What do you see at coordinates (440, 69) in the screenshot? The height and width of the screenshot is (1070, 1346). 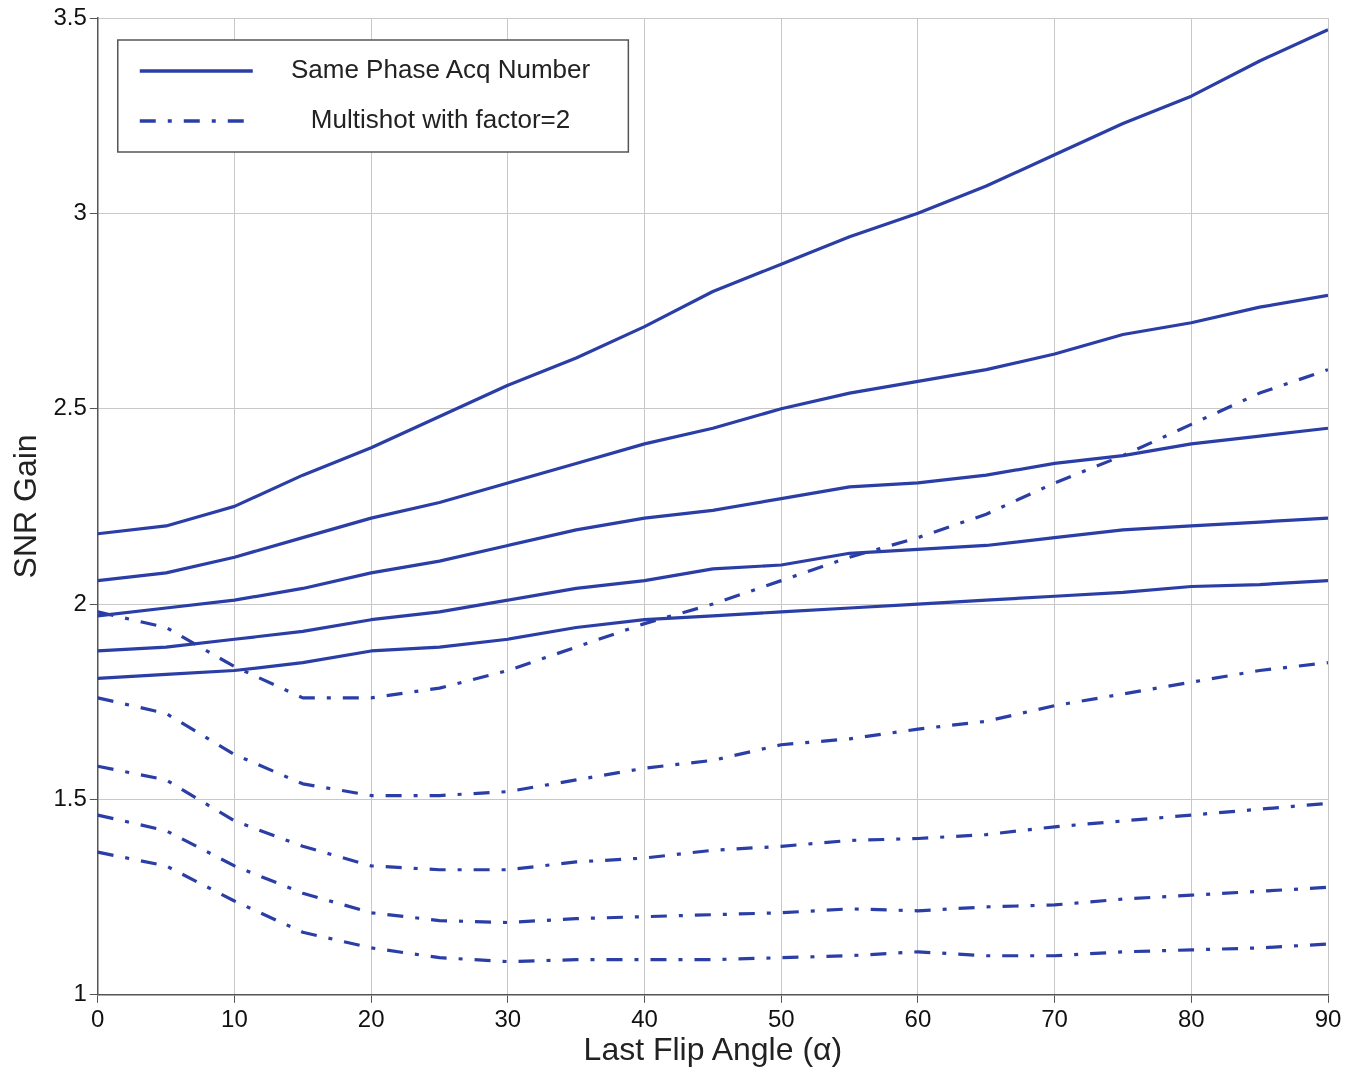 I see `legend-label: Same Phase Acq Number` at bounding box center [440, 69].